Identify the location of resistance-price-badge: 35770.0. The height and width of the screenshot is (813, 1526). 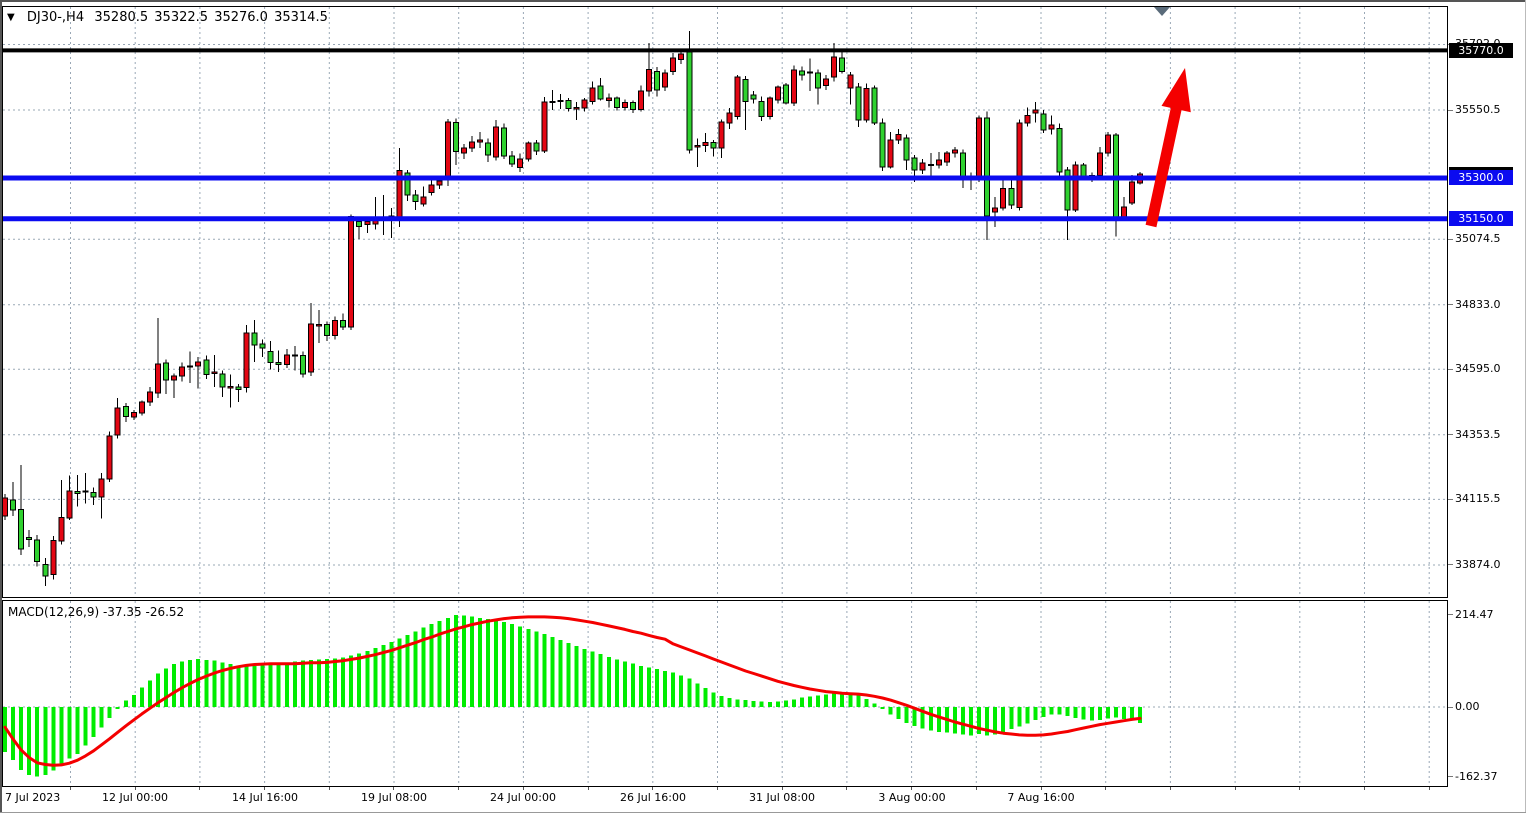
(1481, 50).